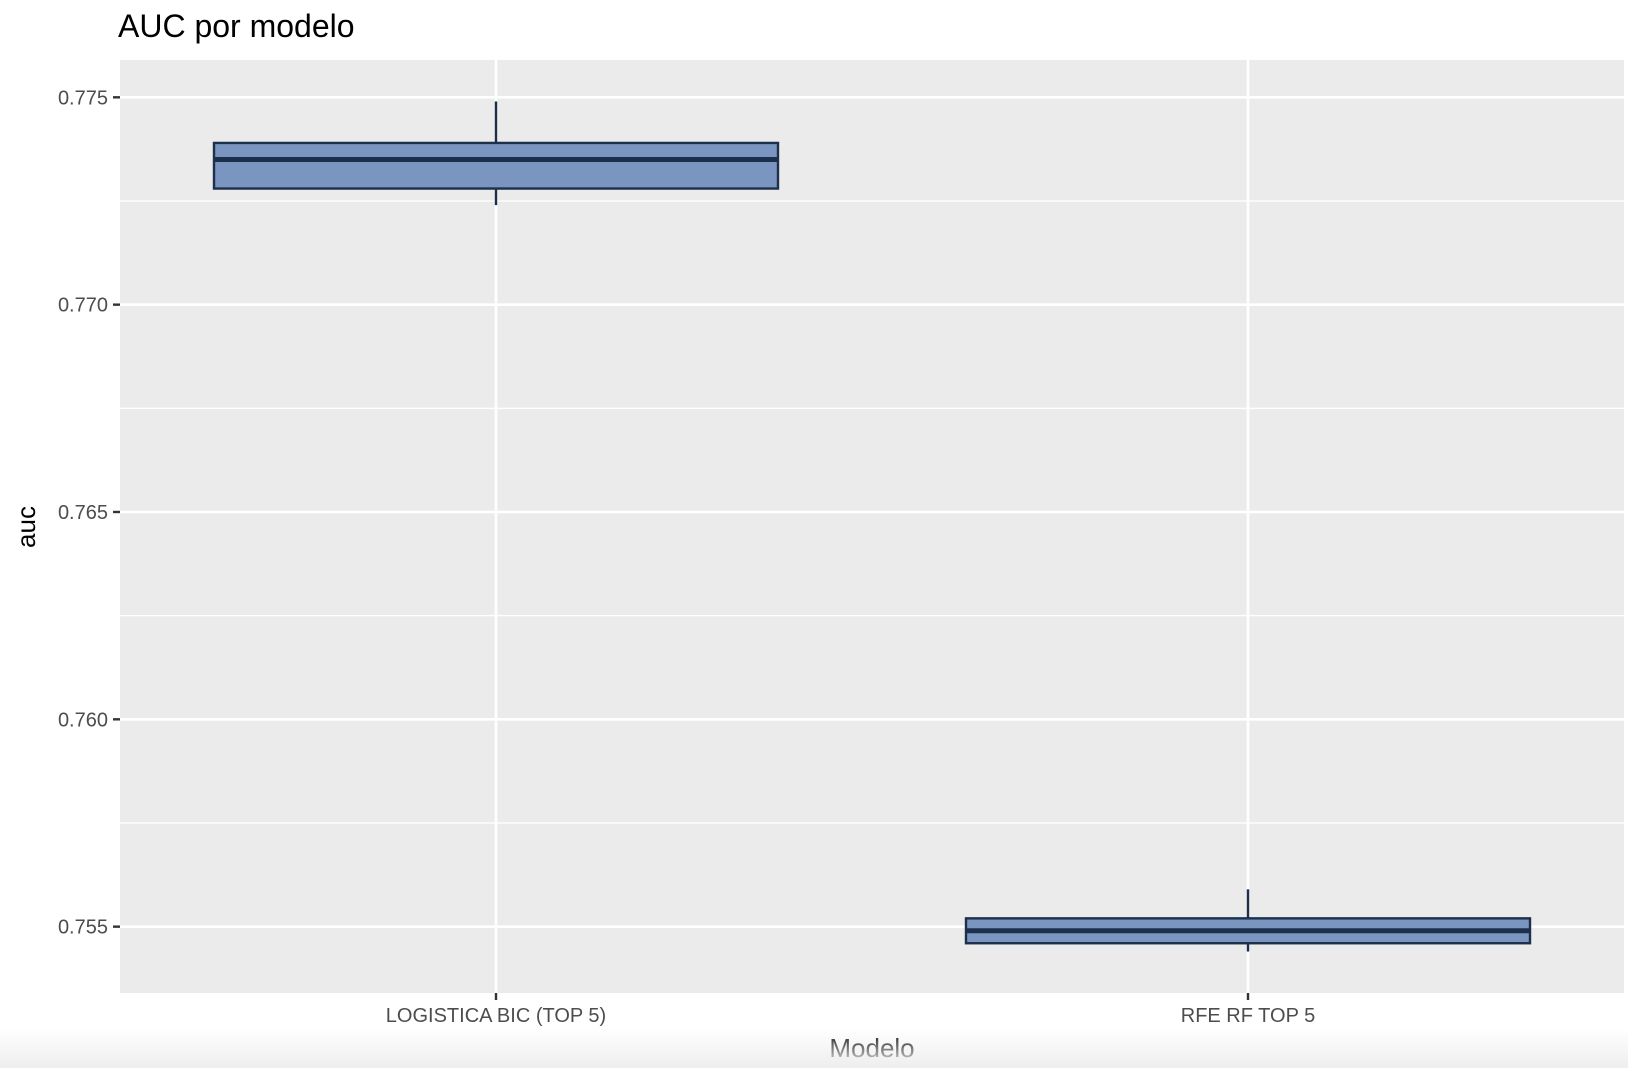 Image resolution: width=1628 pixels, height=1068 pixels. I want to click on x-tick-label: LOGISTICA BIC (TOP 5), so click(496, 1016).